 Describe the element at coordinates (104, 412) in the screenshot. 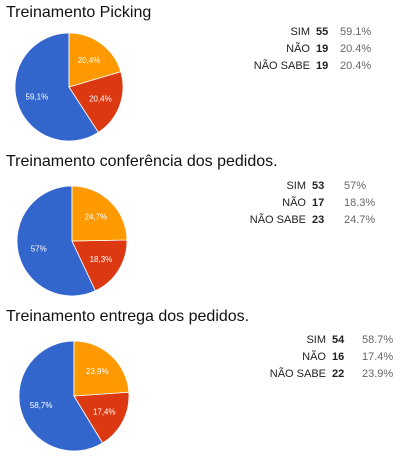

I see `pie-slice-label: 17,4%` at that location.